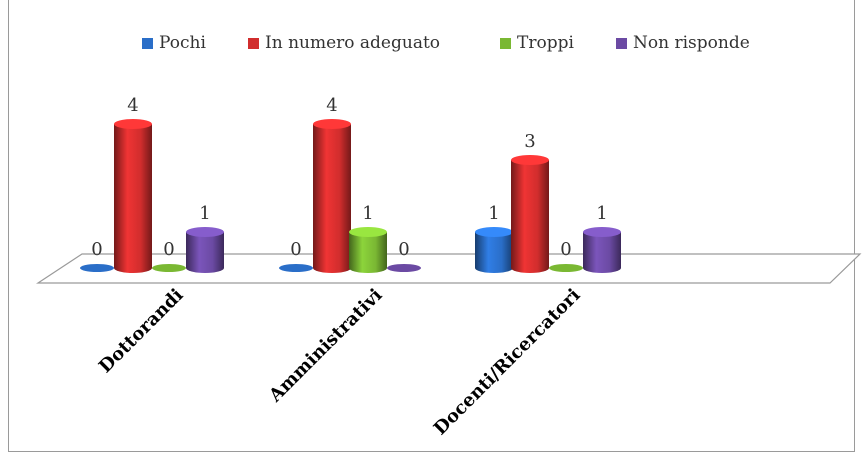  What do you see at coordinates (403, 249) in the screenshot?
I see `data-label-amministrativi-non-risponde: 0` at bounding box center [403, 249].